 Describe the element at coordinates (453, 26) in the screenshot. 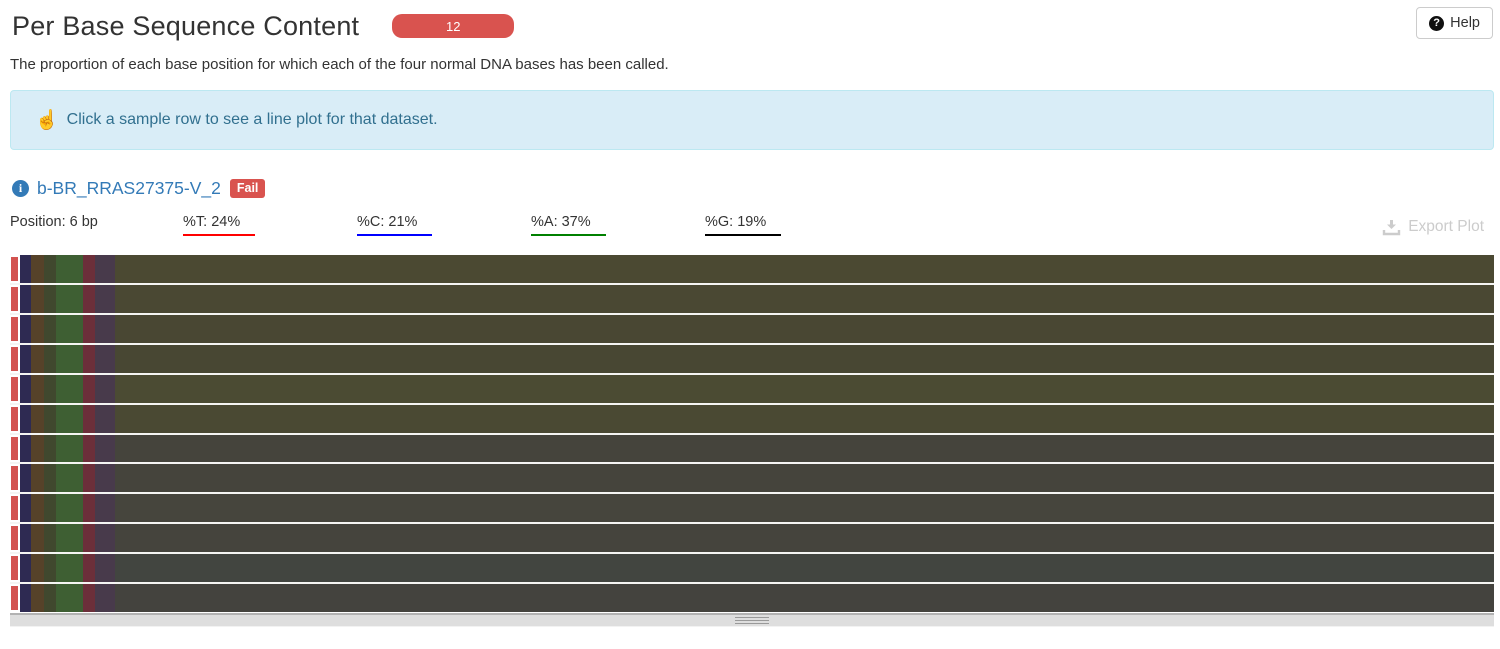

I see `sample-count-badge: 12` at that location.